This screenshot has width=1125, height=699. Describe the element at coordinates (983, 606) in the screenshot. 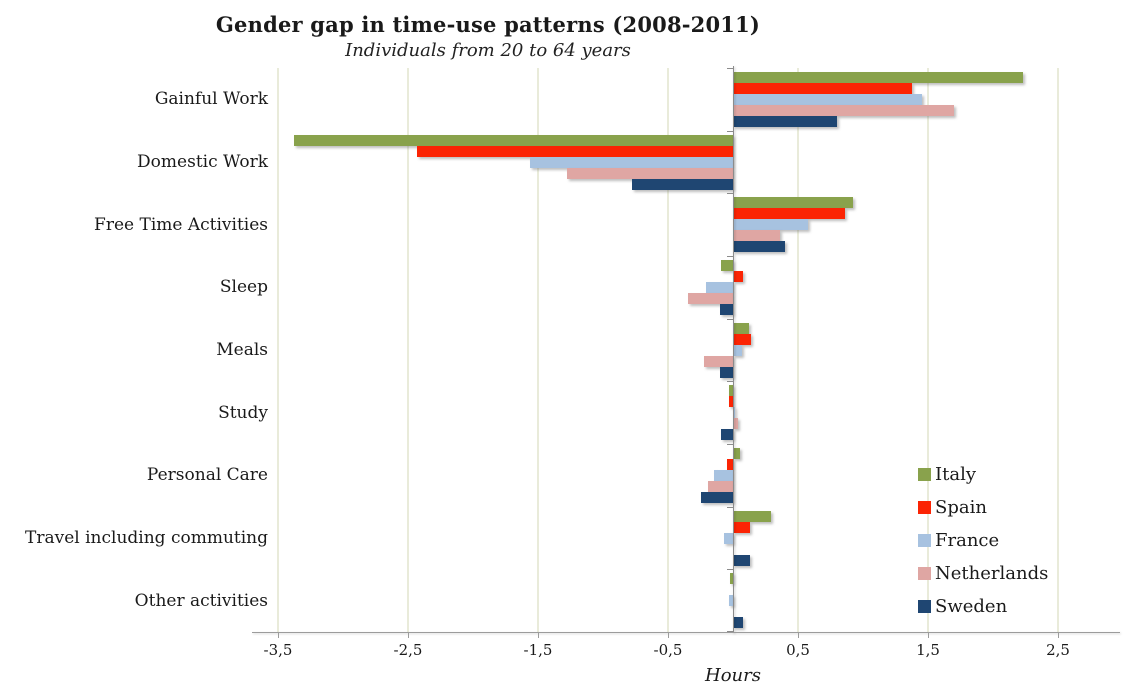

I see `legend-item-sweden: Sweden` at that location.